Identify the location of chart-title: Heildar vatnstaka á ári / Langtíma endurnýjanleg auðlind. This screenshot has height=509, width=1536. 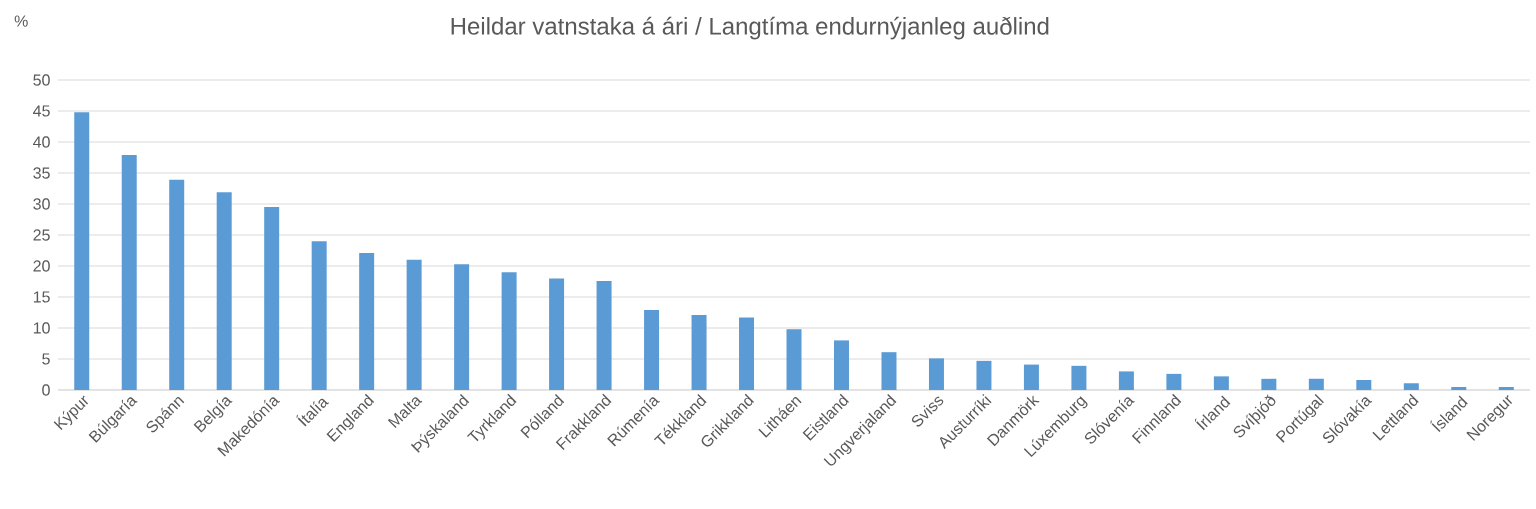
(750, 28).